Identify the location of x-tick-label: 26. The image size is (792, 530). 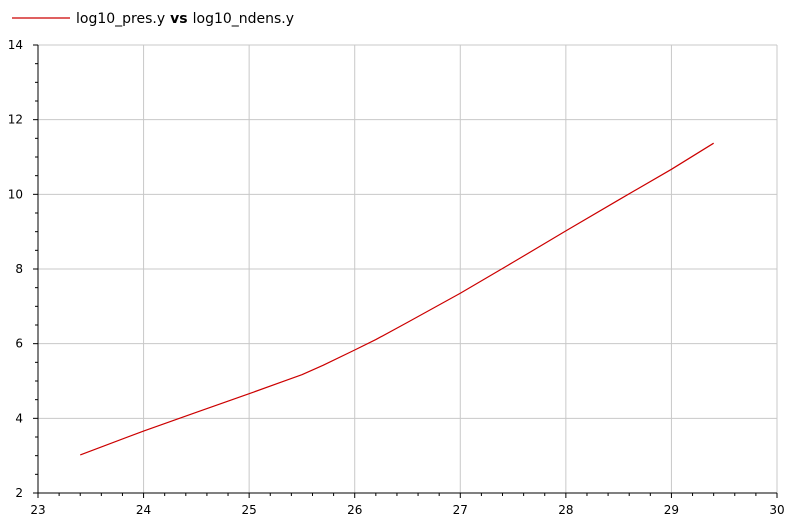
(354, 510).